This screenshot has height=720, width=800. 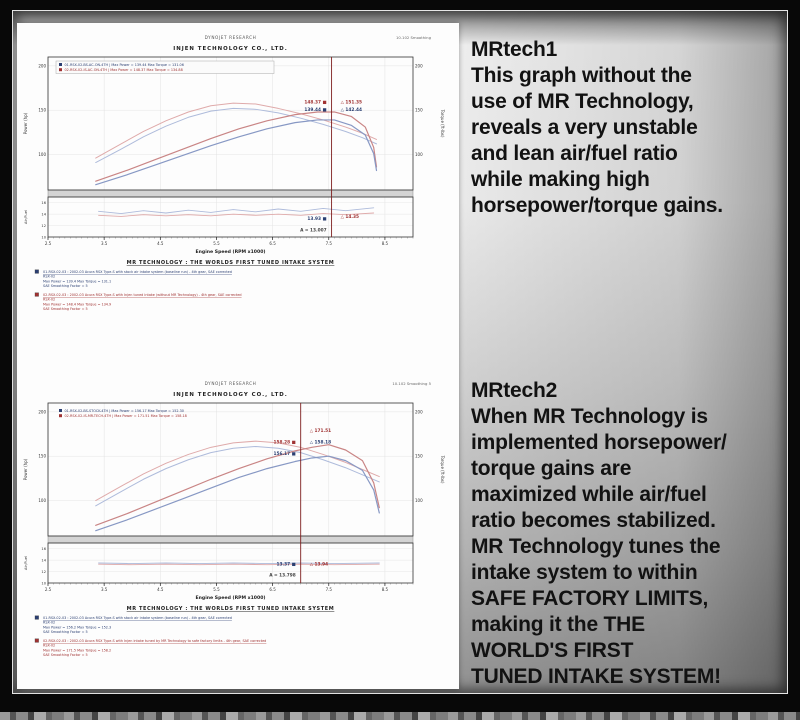 I want to click on x-tick-label: 7.5, so click(x=329, y=589).